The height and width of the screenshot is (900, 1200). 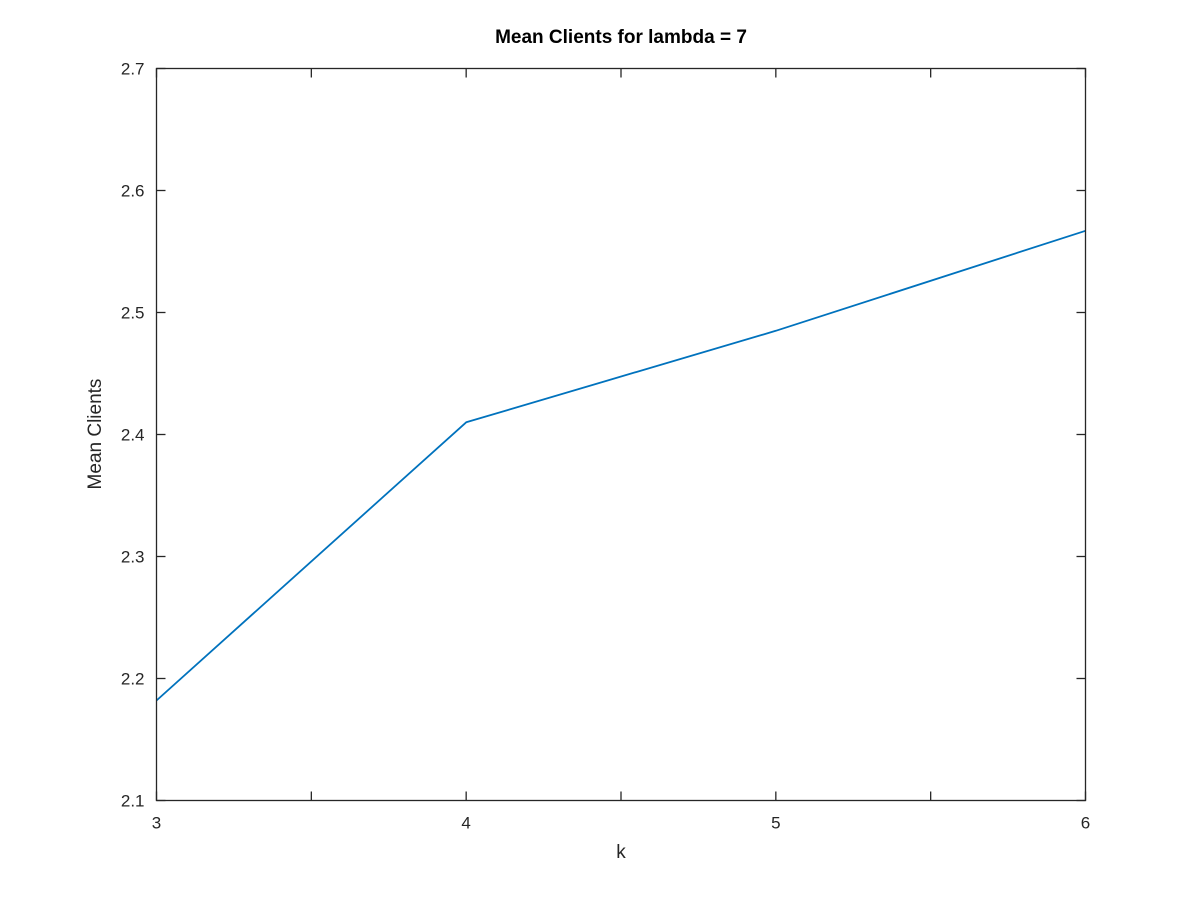 I want to click on x-tick-label: 4, so click(x=465, y=823).